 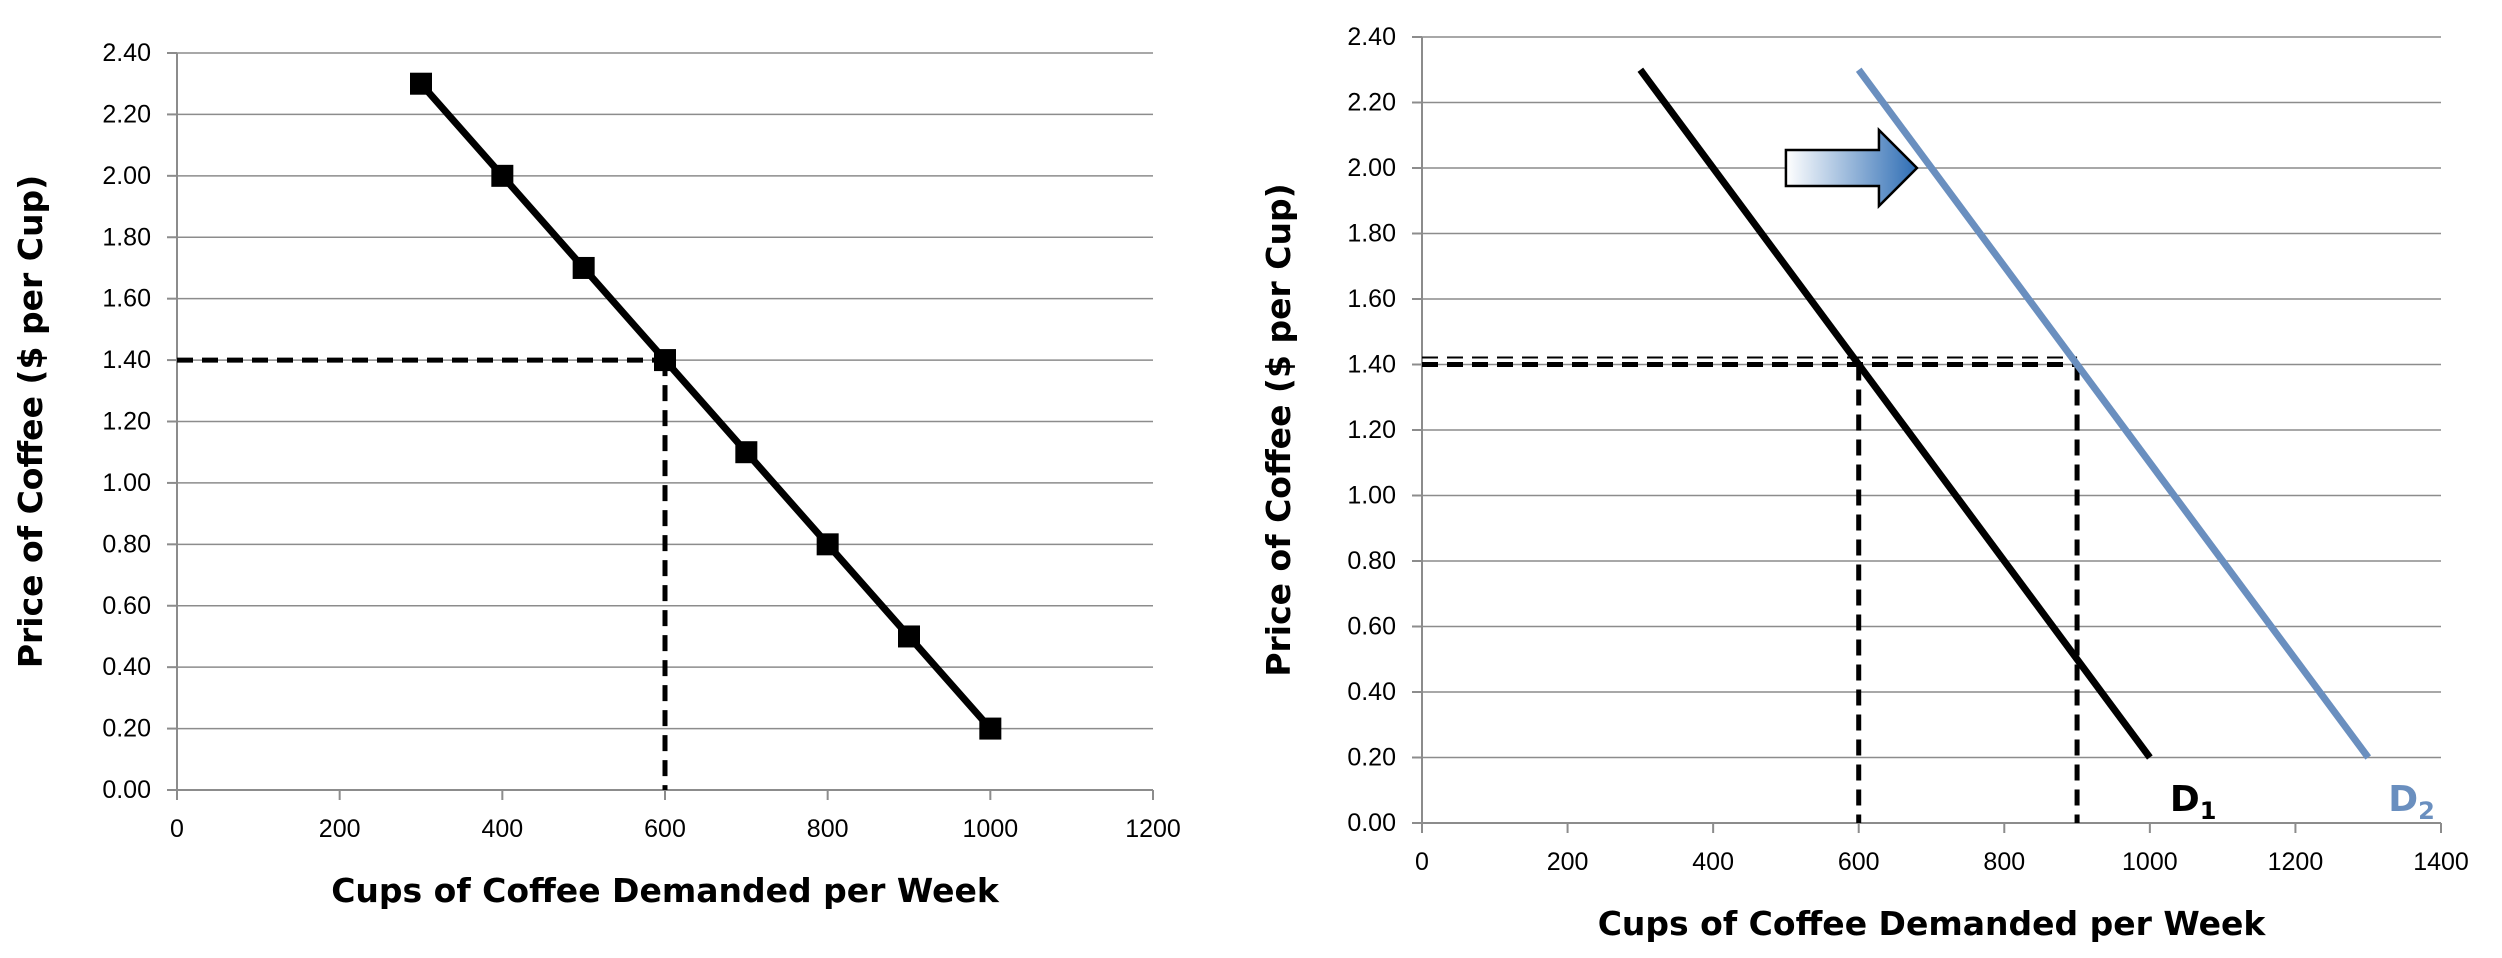 I want to click on series-label-subscript: 1, so click(x=2208, y=811).